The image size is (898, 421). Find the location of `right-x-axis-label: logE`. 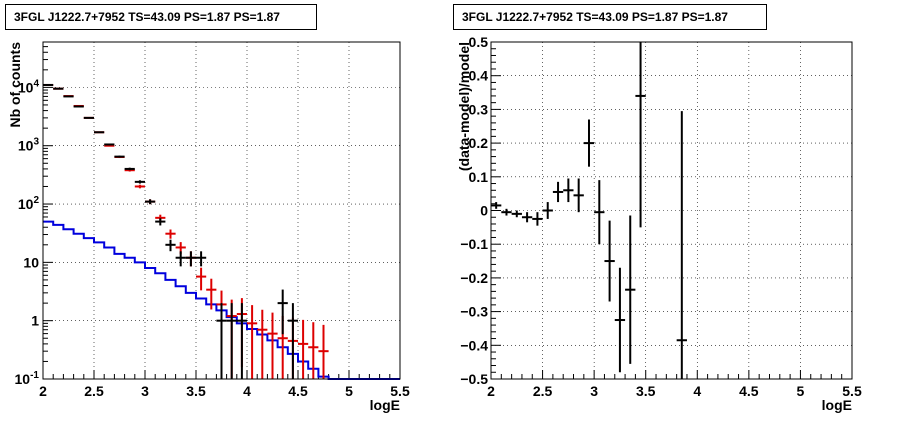

right-x-axis-label: logE is located at coordinates (837, 405).